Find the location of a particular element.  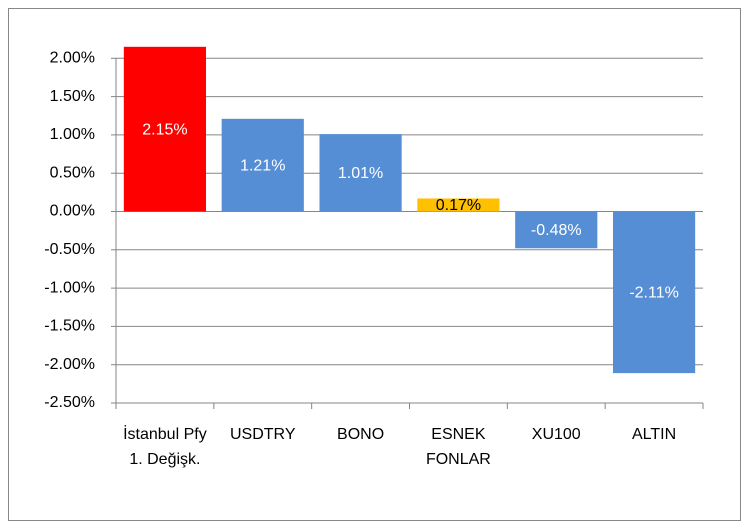

data-label: -2.11% is located at coordinates (654, 293).